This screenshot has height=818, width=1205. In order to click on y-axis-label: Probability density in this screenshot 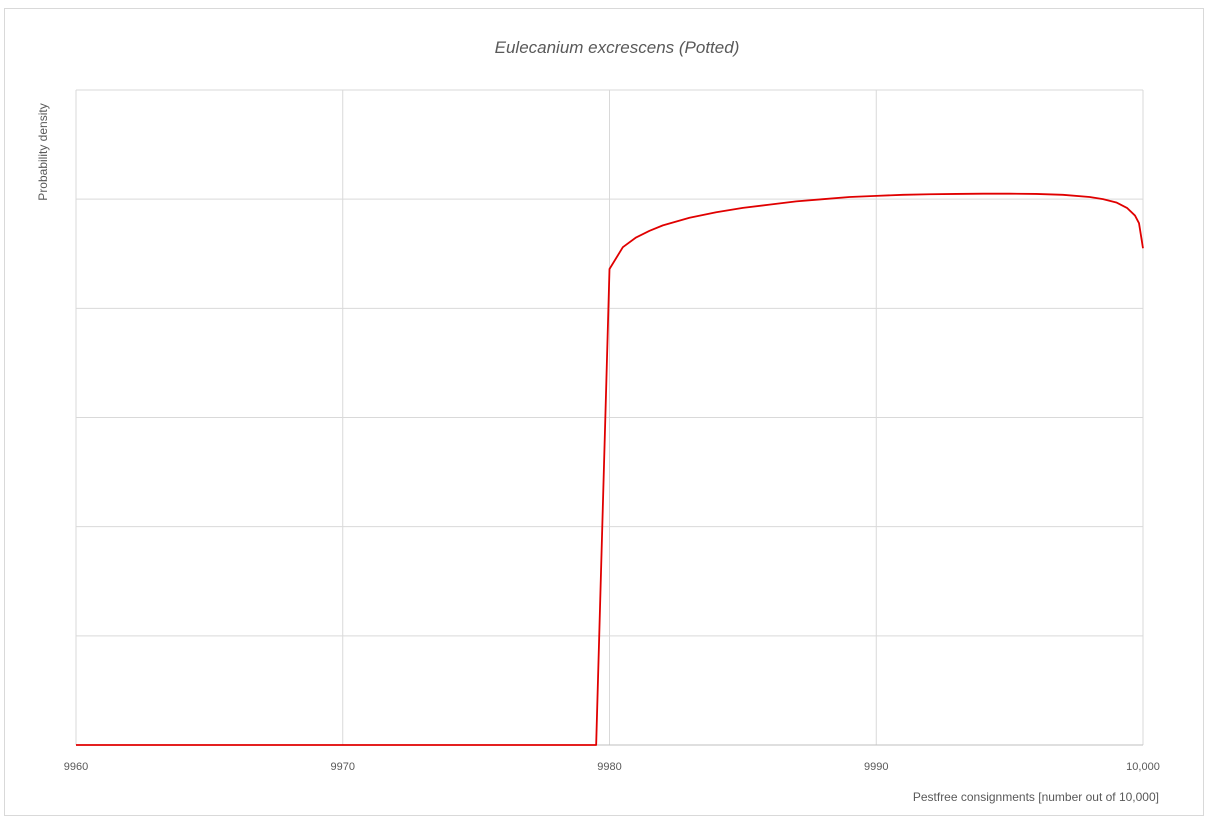, I will do `click(43, 151)`.